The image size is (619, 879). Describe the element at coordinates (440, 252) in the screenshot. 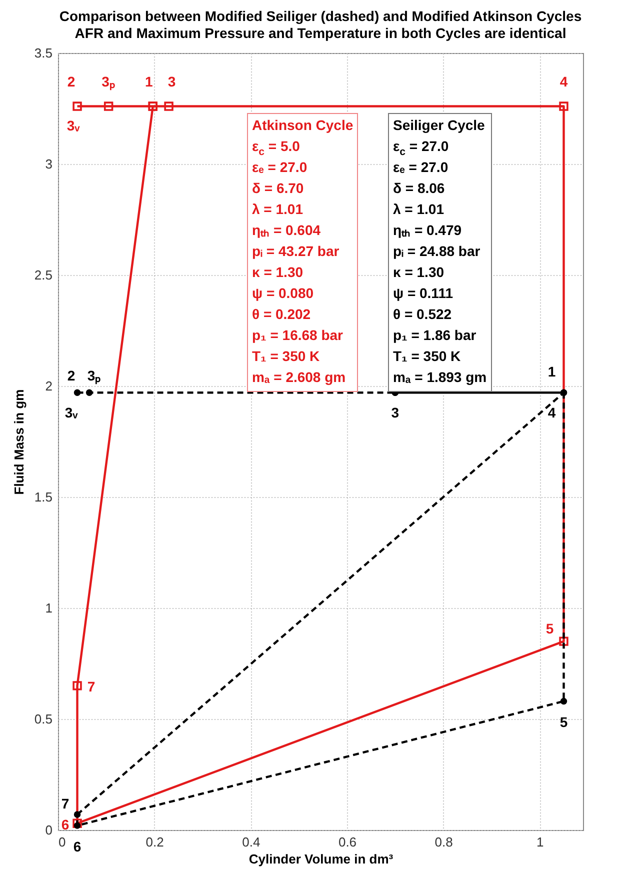

I see `parameter-box: Seiliger Cycle ε$_{c}$ = 27.0 εₑ = 27.0 δ = 8.06 λ = 1.01 ηₜₕ = 0.479 pᵢ = 24.88 bar κ = 1.30 ψ = 0.111 θ = 0.522 p₁ = 1.86 bar T₁ = 350 K mₐ = 1.893 gm` at that location.